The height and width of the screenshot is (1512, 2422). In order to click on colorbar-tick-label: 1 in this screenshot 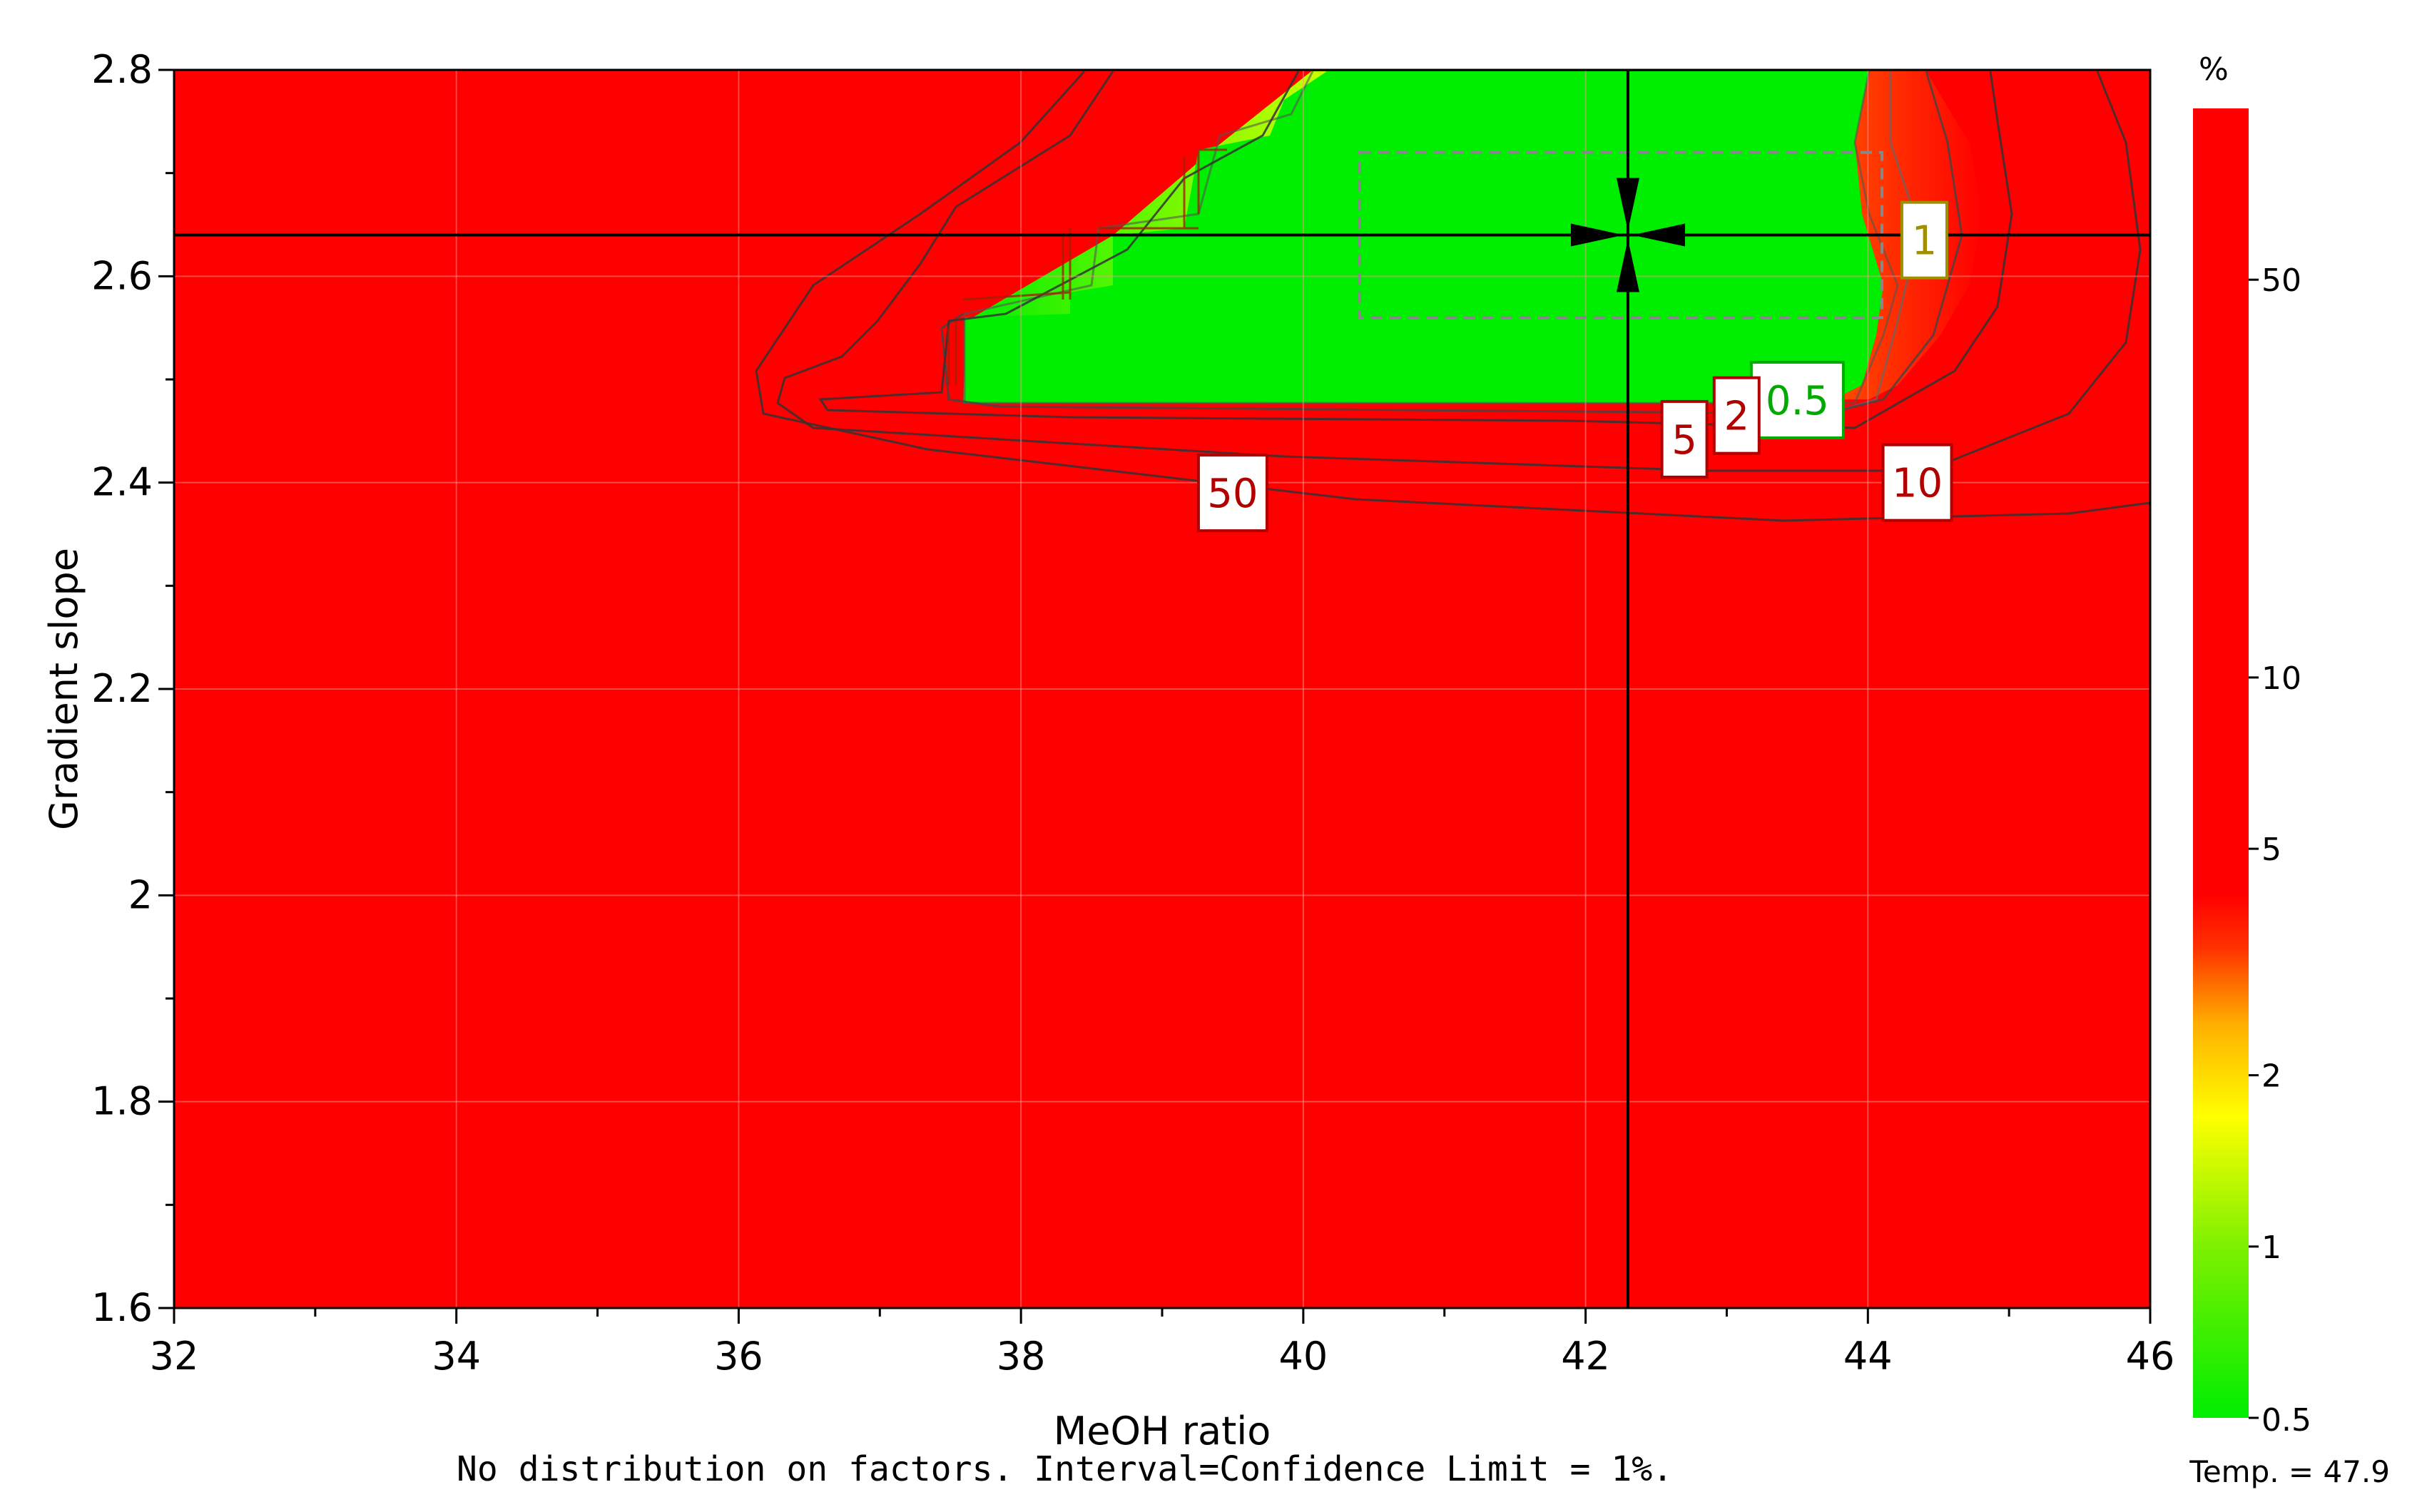, I will do `click(2271, 1248)`.